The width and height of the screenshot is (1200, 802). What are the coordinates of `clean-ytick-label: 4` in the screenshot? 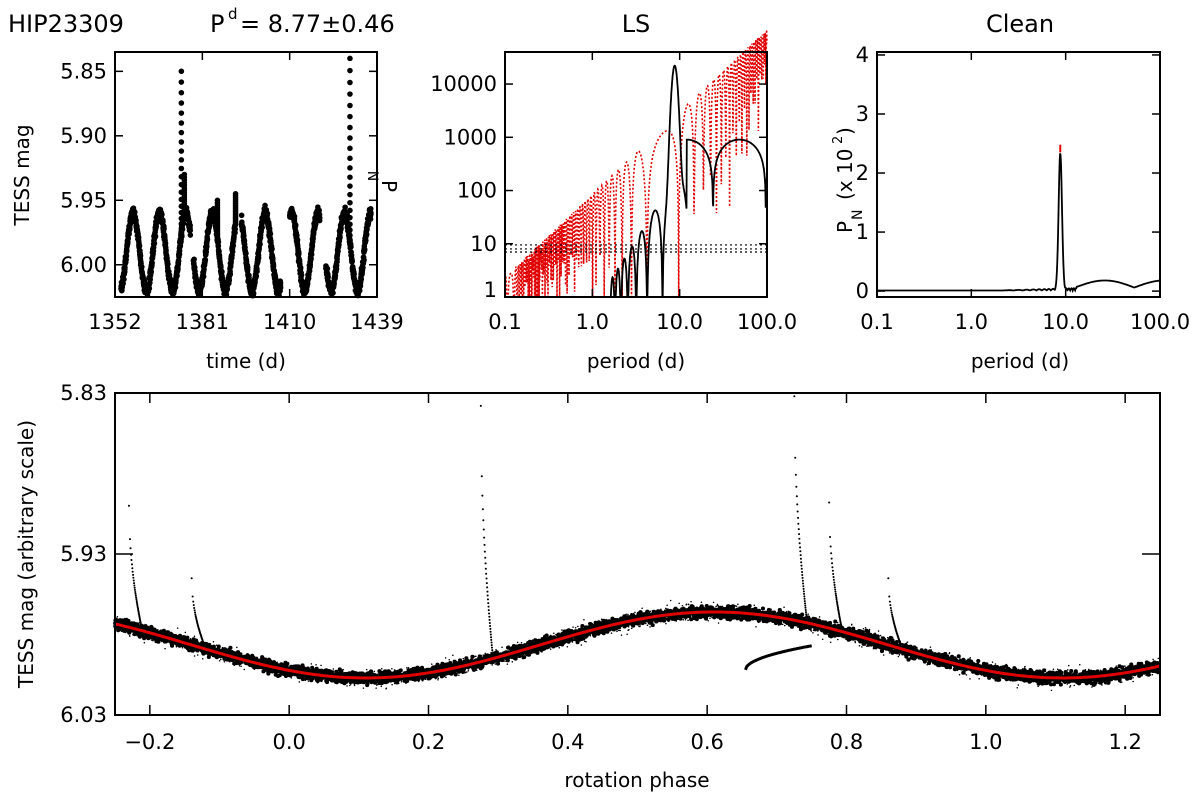 It's located at (862, 55).